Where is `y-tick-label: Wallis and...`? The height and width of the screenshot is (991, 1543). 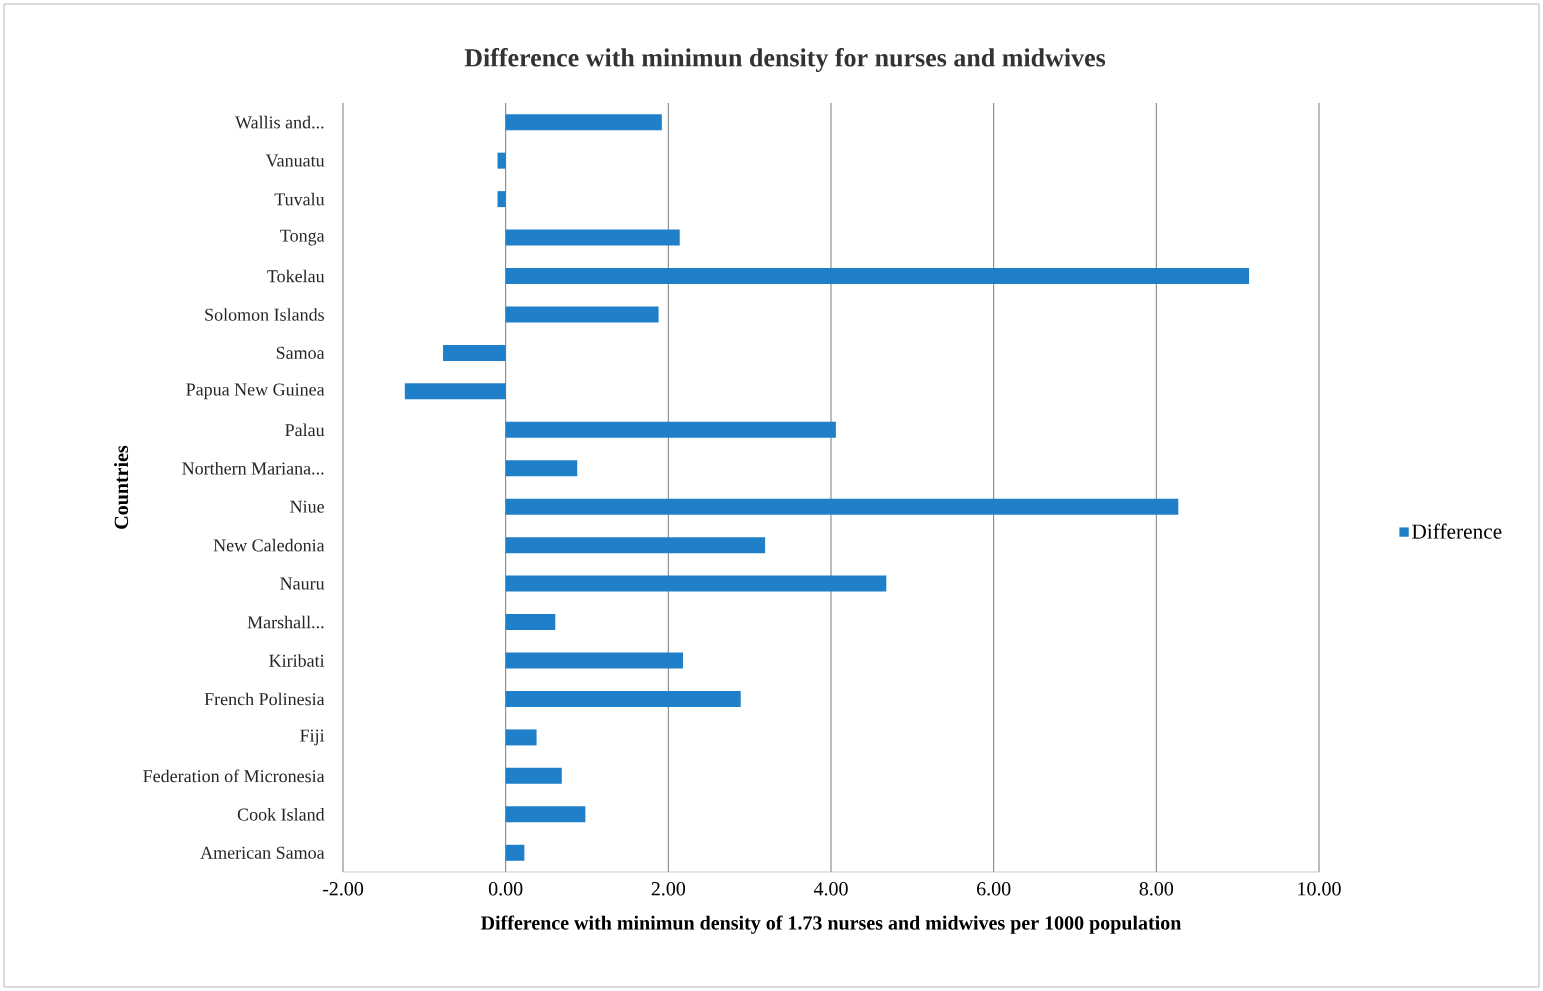
y-tick-label: Wallis and... is located at coordinates (279, 122).